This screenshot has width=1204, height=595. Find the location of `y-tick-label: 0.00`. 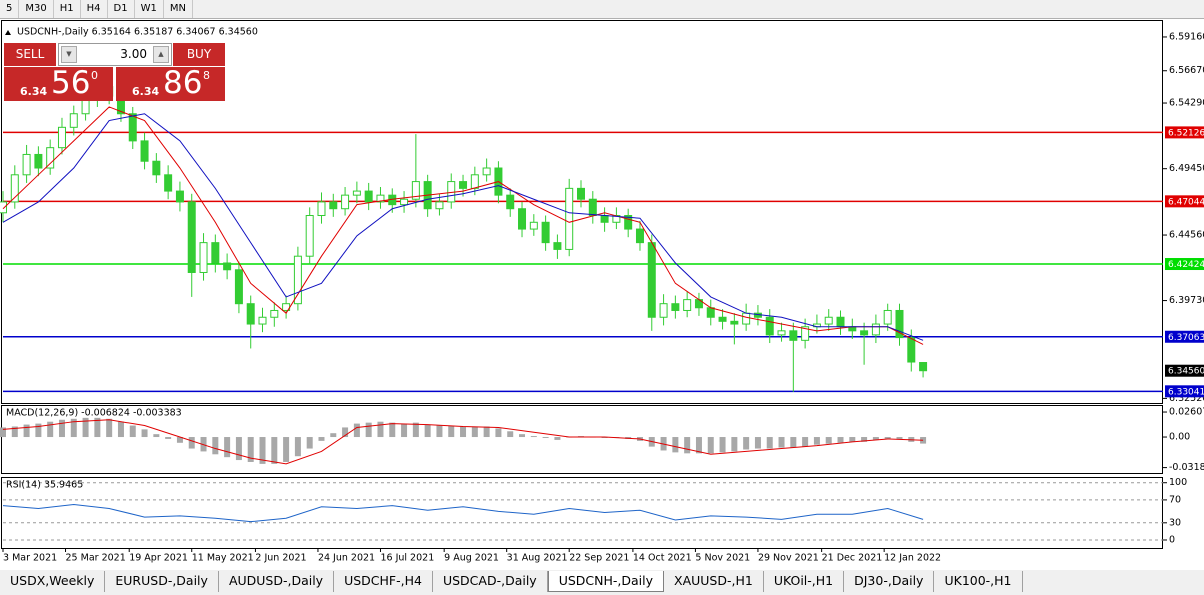

y-tick-label: 0.00 is located at coordinates (1179, 437).